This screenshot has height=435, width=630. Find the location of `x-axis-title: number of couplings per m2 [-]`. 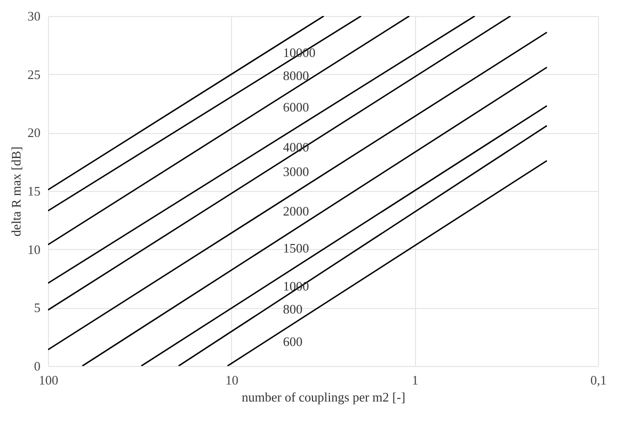

x-axis-title: number of couplings per m2 [-] is located at coordinates (324, 397).